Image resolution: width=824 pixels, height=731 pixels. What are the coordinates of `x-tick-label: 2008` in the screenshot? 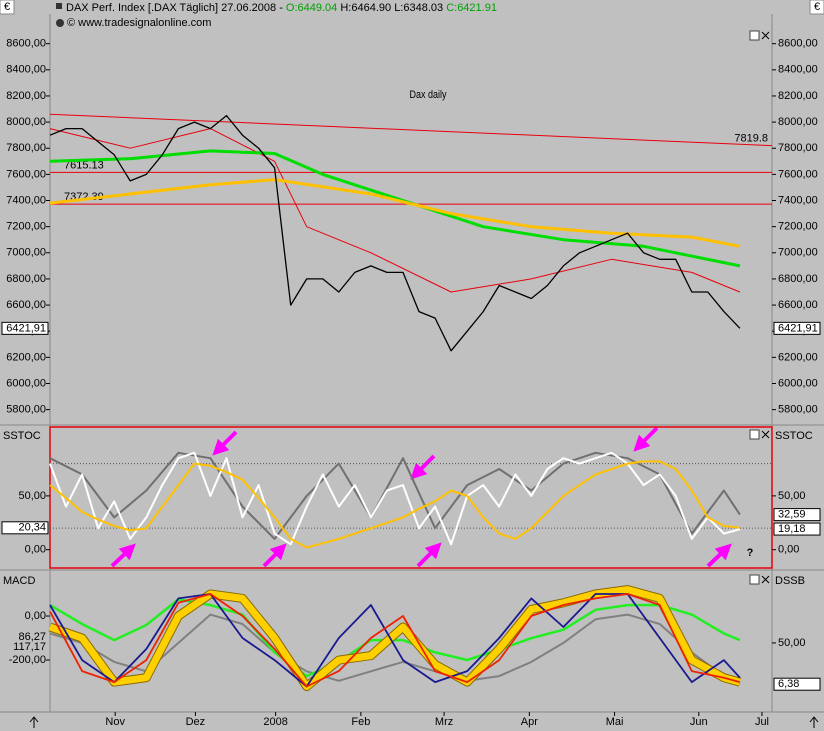 It's located at (275, 722).